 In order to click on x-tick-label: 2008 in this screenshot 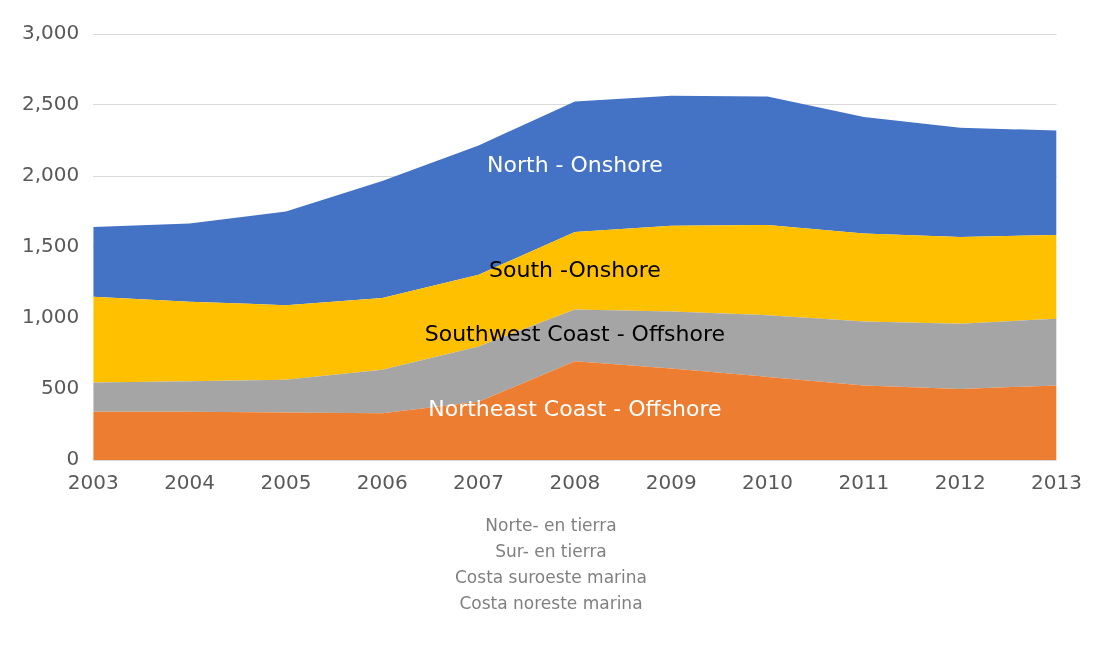, I will do `click(575, 482)`.